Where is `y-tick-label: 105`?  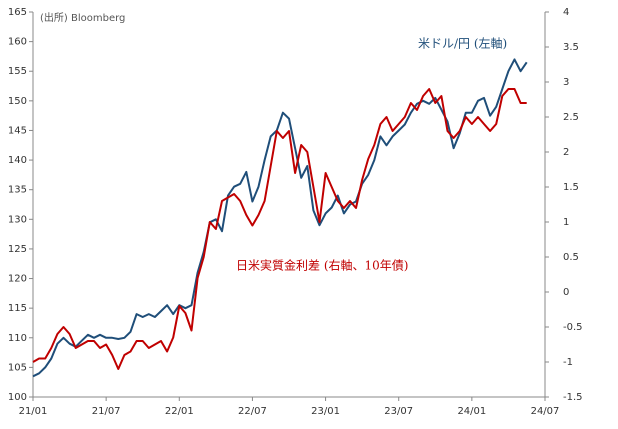
y-tick-label: 105 is located at coordinates (17, 367).